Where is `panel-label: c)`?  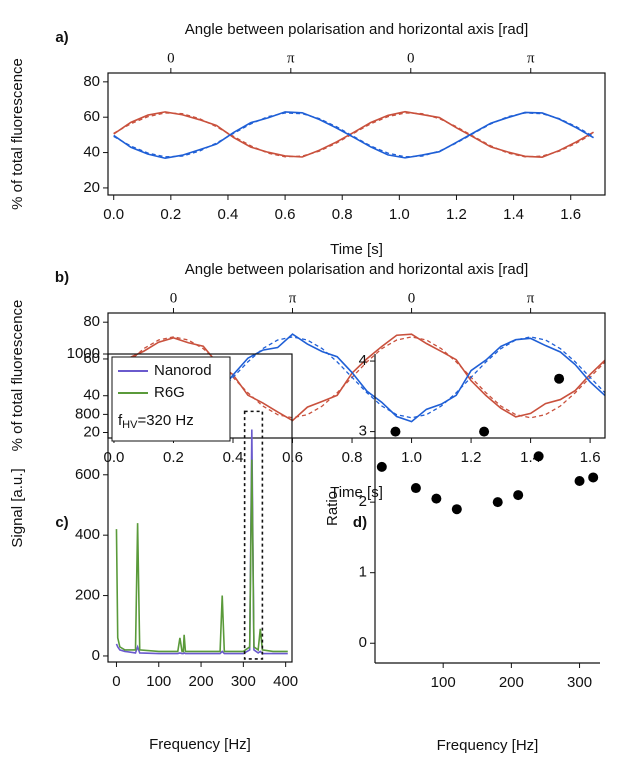
panel-label: c) is located at coordinates (61, 522).